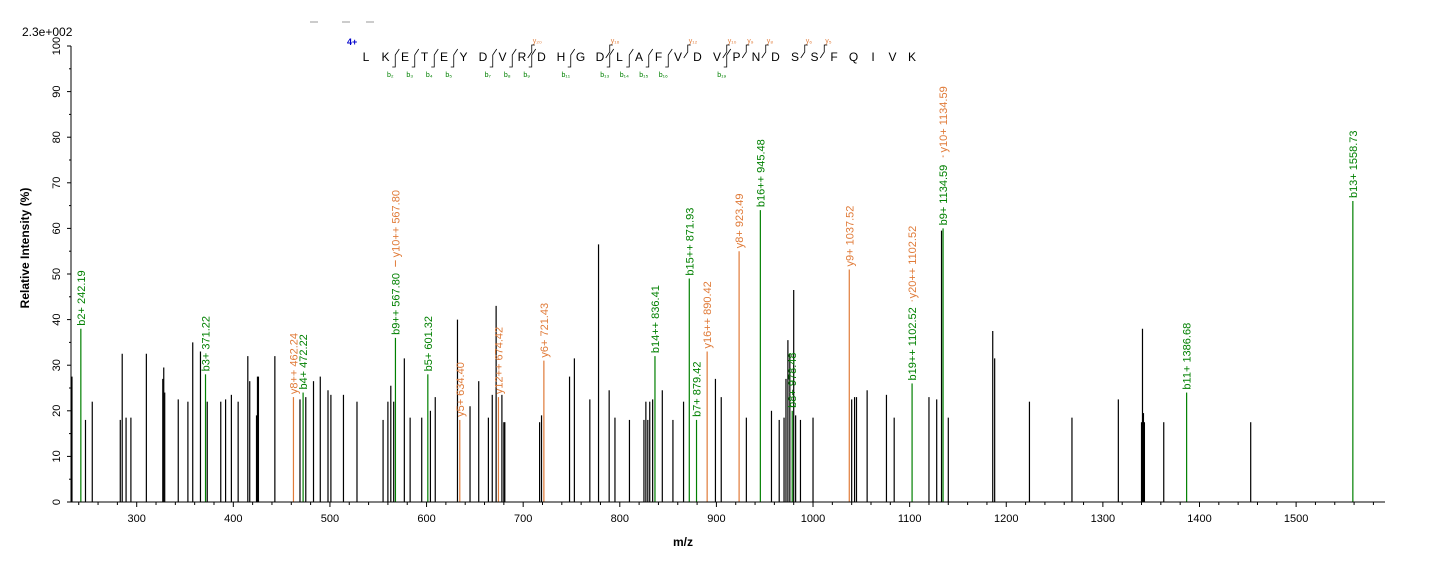 Image resolution: width=1436 pixels, height=562 pixels. Describe the element at coordinates (47, 32) in the screenshot. I see `intensity-scale-label: 2.3e+002` at that location.